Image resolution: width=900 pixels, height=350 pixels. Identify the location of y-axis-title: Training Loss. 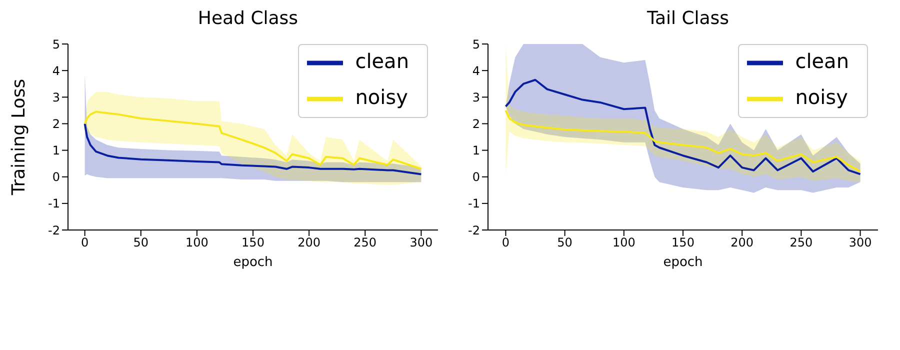
(19, 137).